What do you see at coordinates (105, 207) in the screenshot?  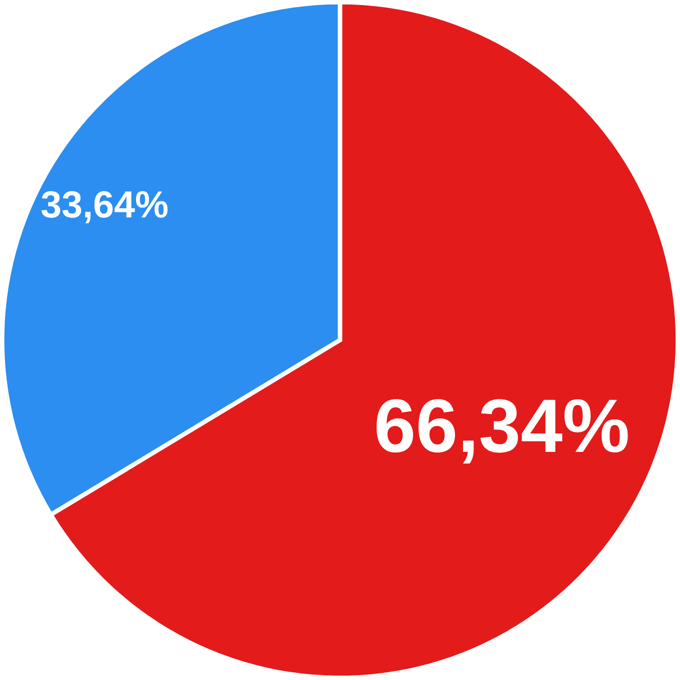 I see `data-label: 33,64%` at bounding box center [105, 207].